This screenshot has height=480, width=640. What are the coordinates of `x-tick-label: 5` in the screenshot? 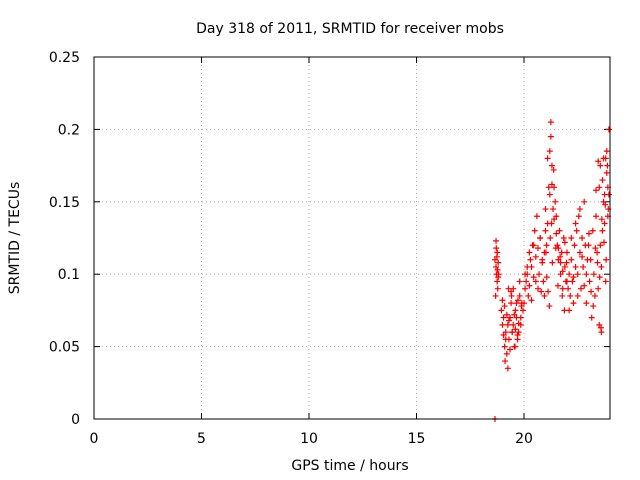 It's located at (201, 439).